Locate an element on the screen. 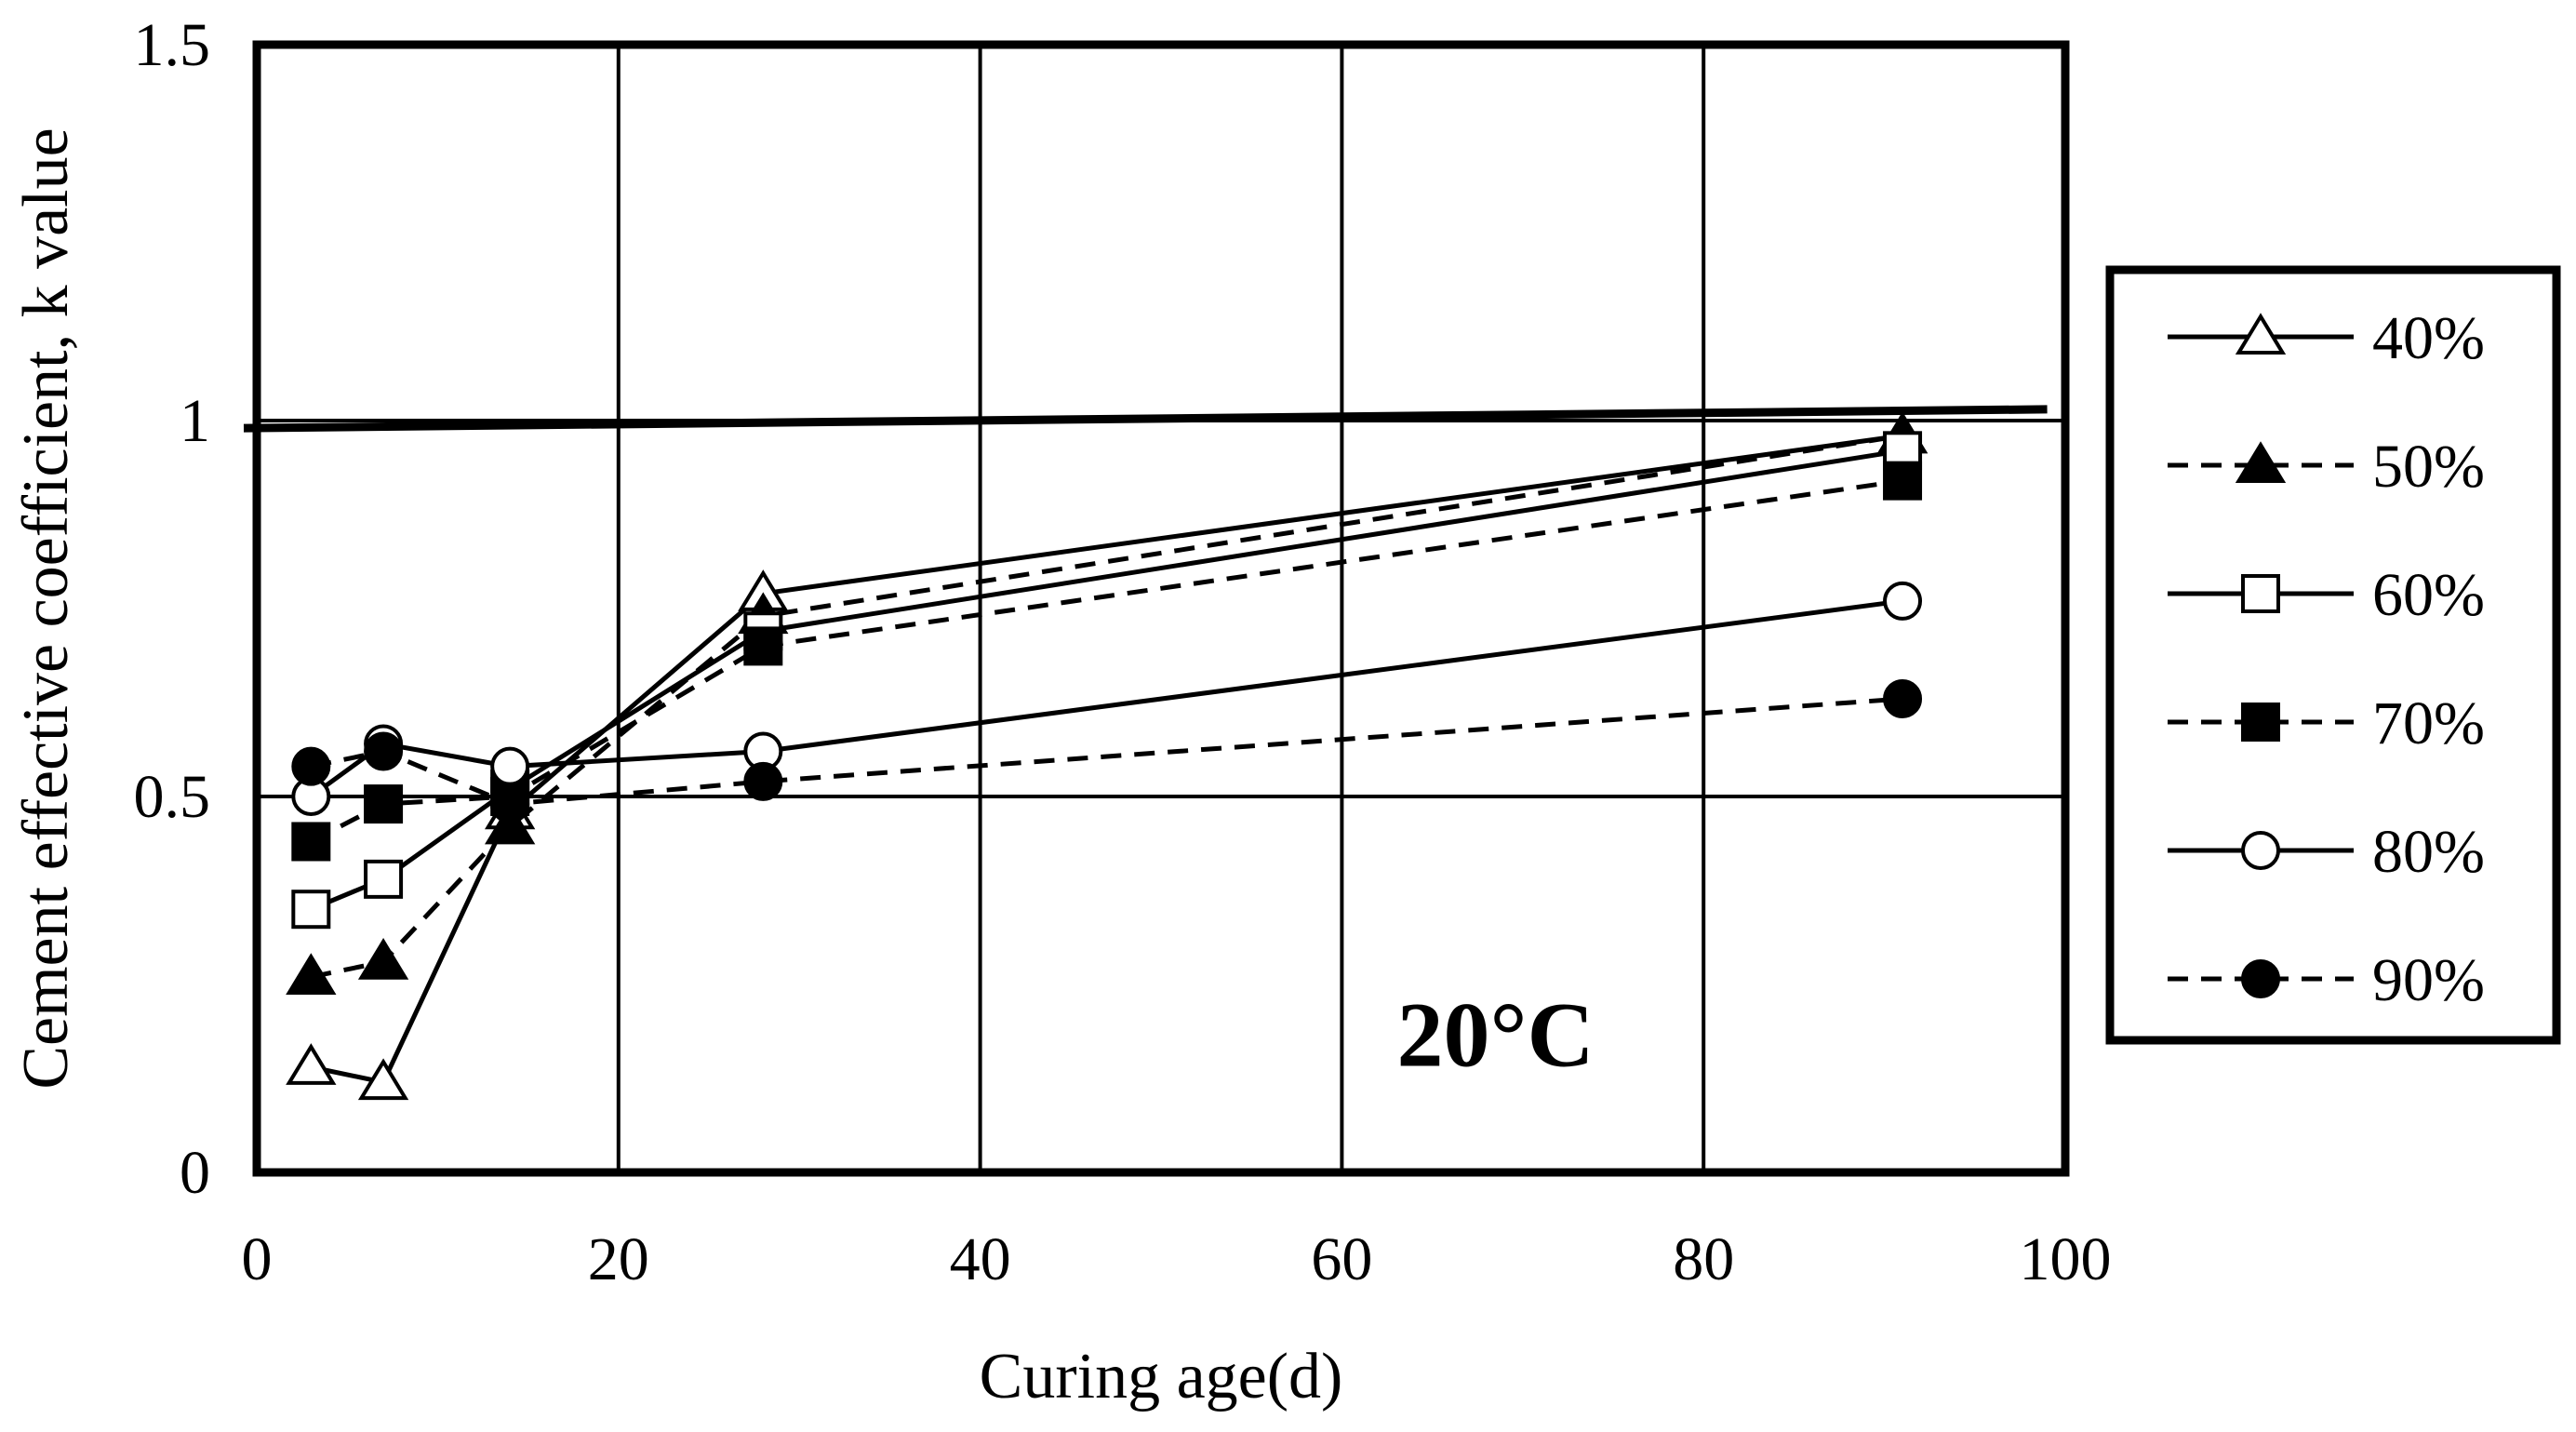 The height and width of the screenshot is (1432, 2576). series-90pct is located at coordinates (1107, 751).